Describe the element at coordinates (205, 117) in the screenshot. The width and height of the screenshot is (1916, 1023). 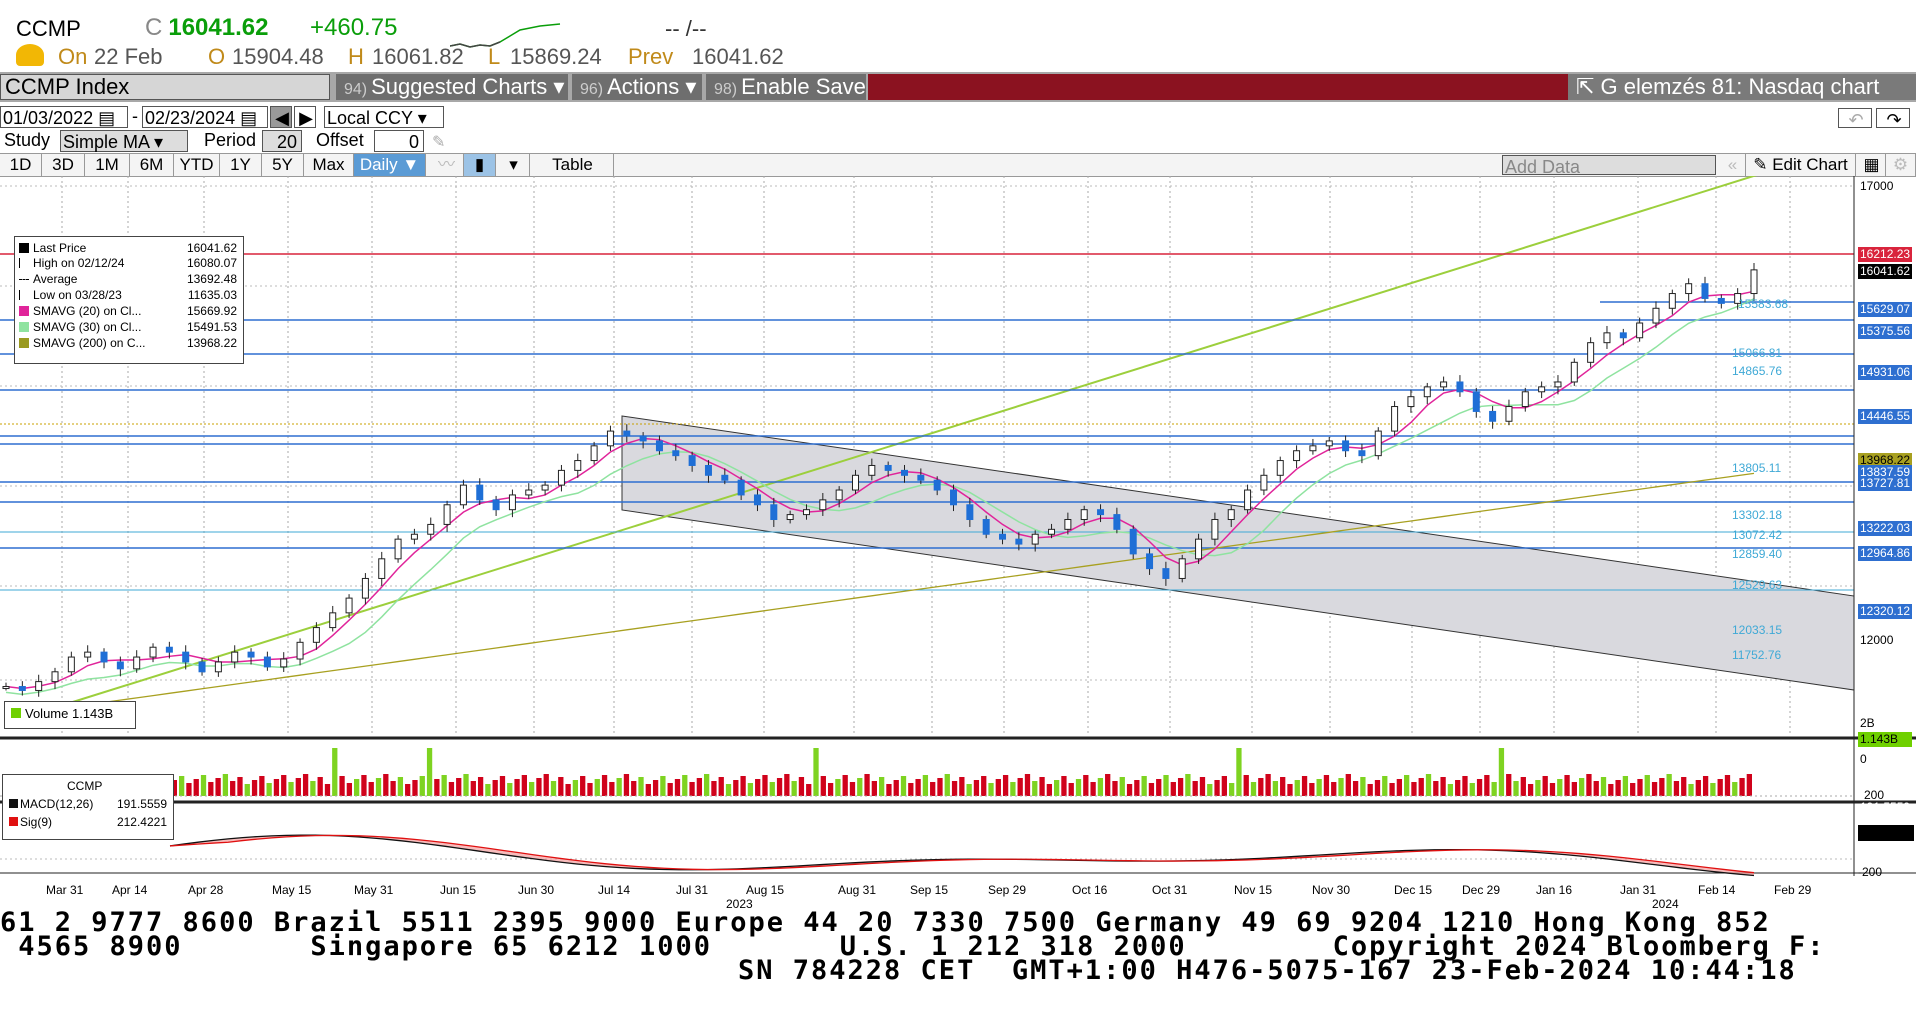
I see `end-date-field: 02/23/2024 ▤` at that location.